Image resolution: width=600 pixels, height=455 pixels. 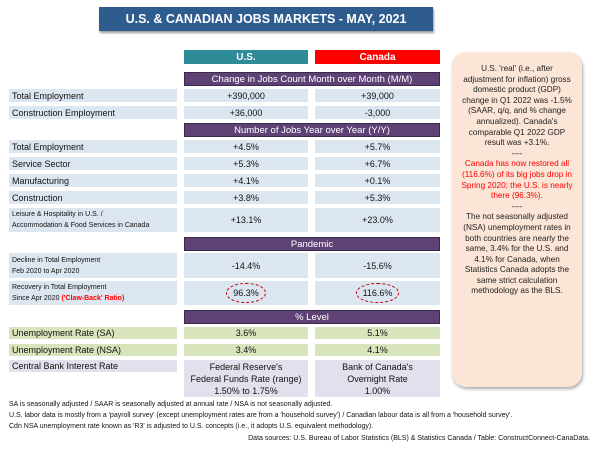 I want to click on row-label: Central Bank Interest Rate, so click(x=93, y=366).